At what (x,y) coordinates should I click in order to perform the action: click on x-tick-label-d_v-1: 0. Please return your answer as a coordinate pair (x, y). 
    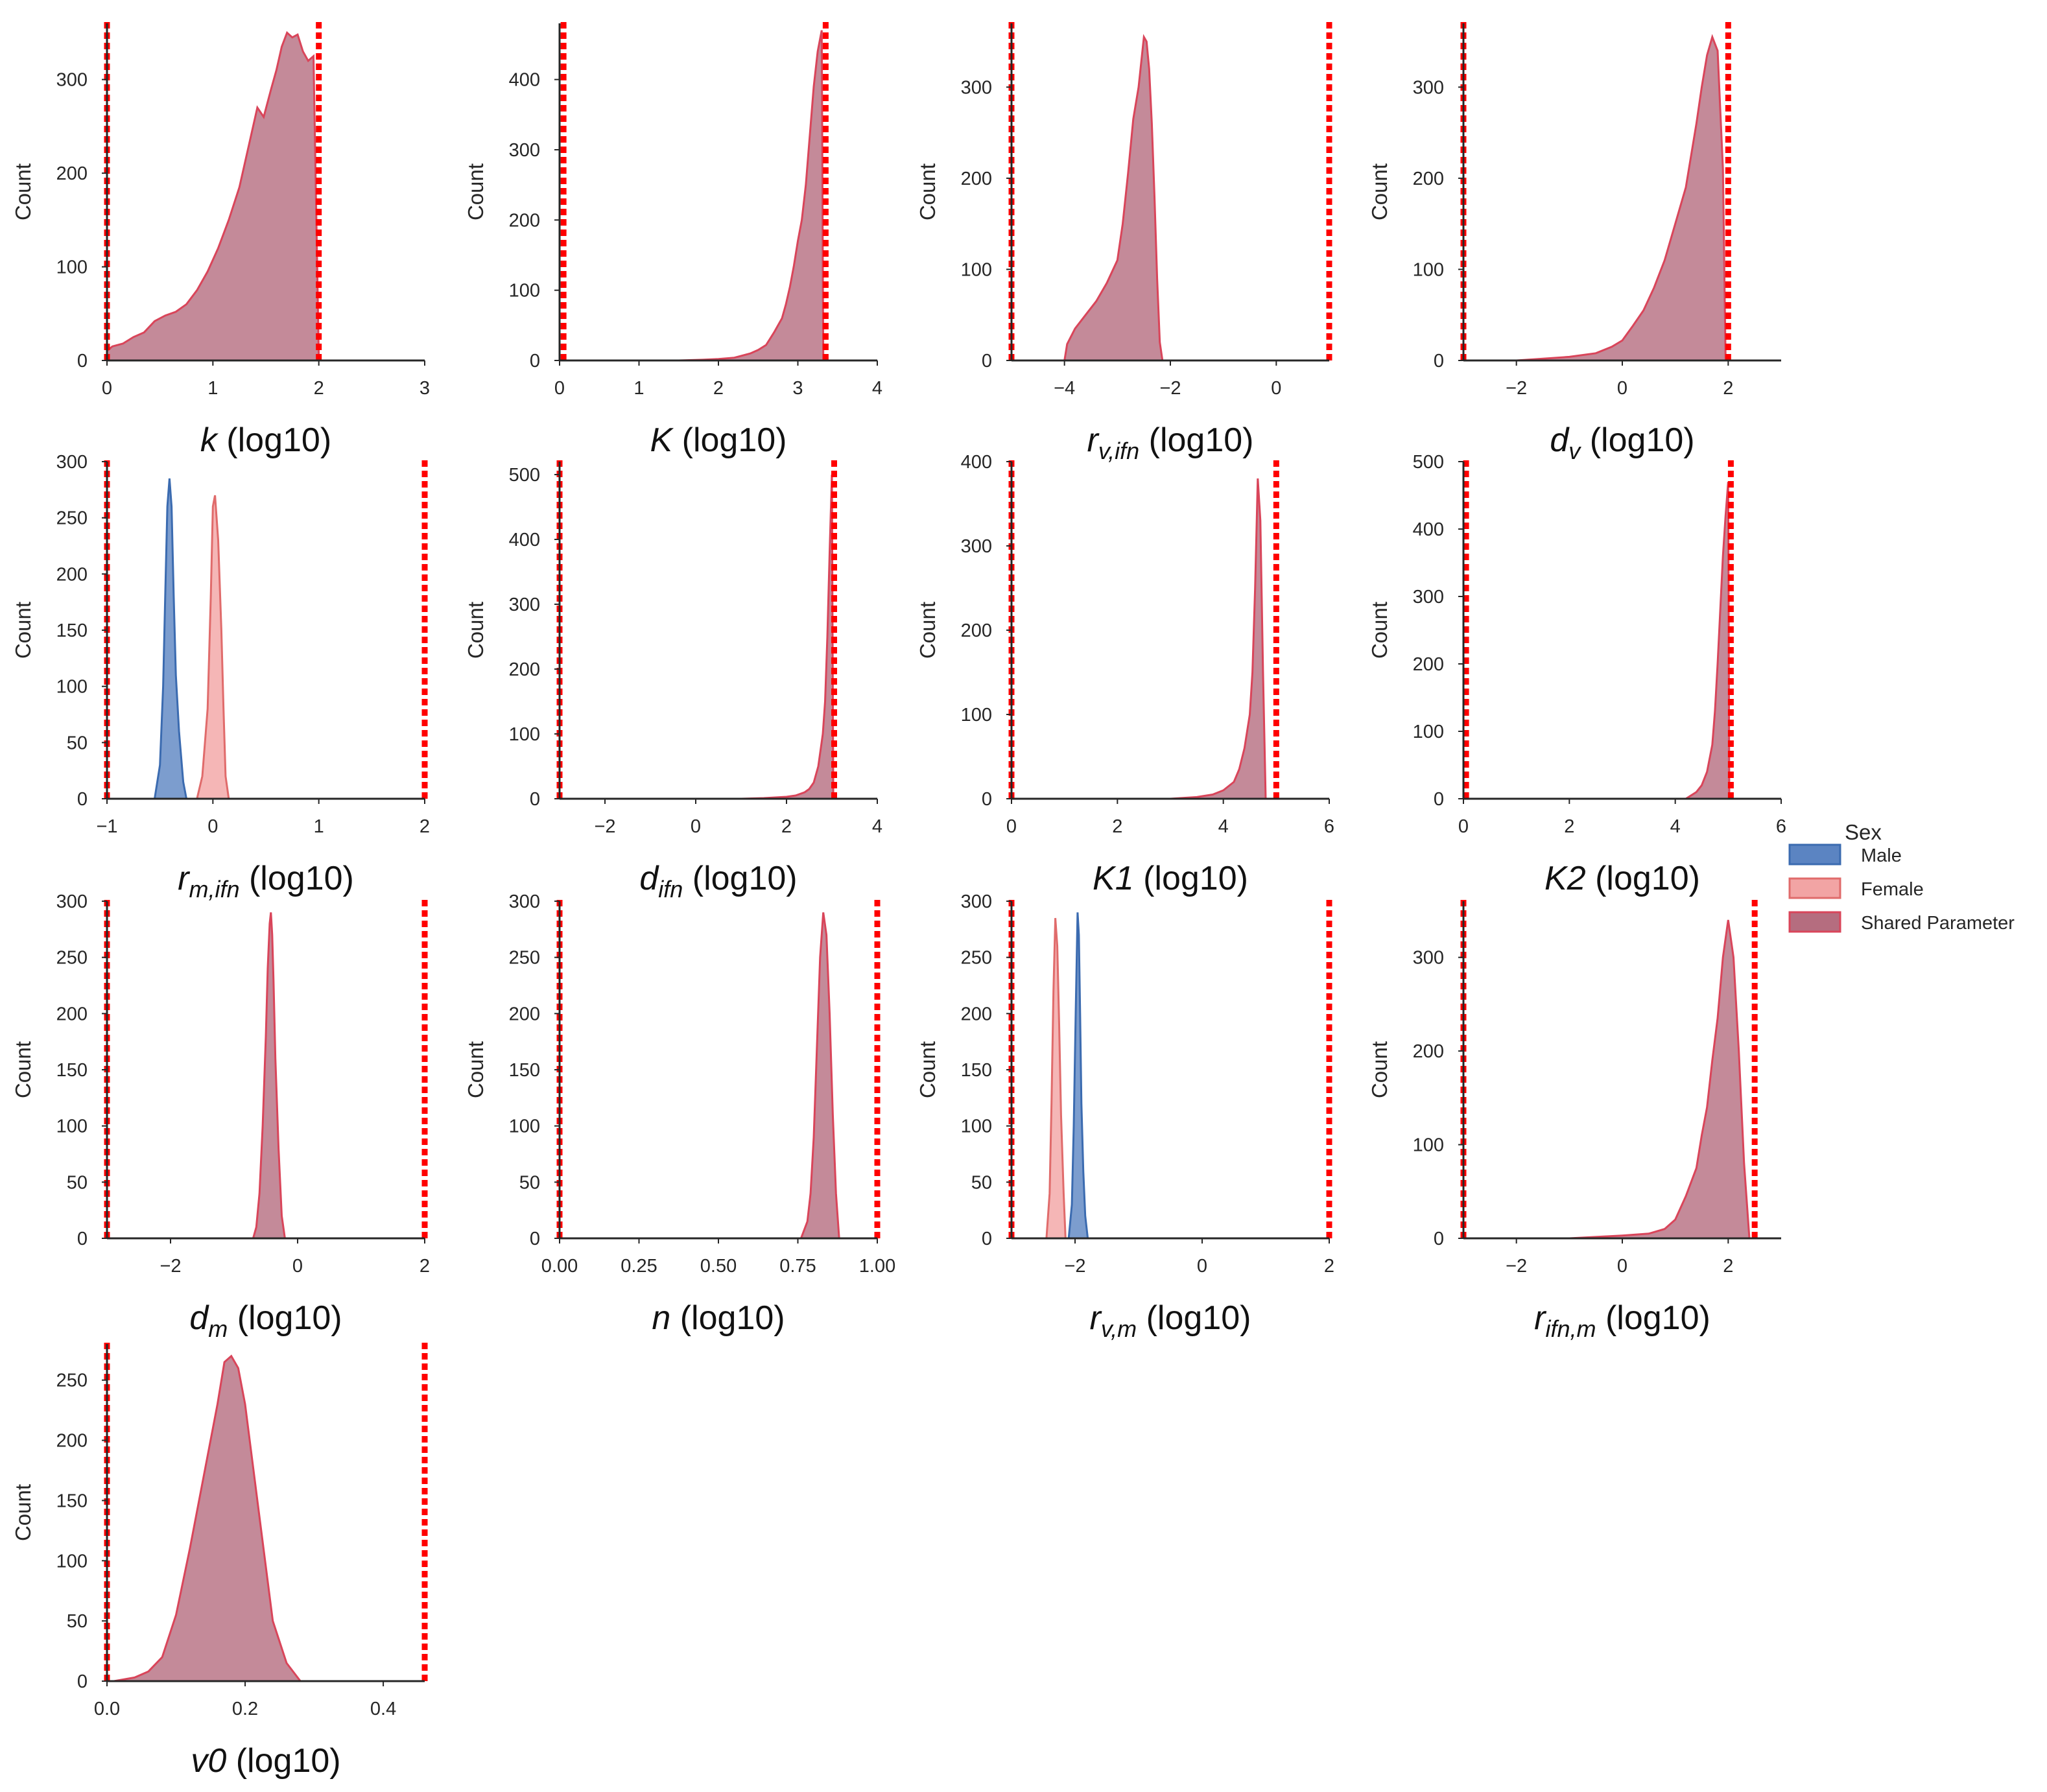
    Looking at the image, I should click on (1622, 388).